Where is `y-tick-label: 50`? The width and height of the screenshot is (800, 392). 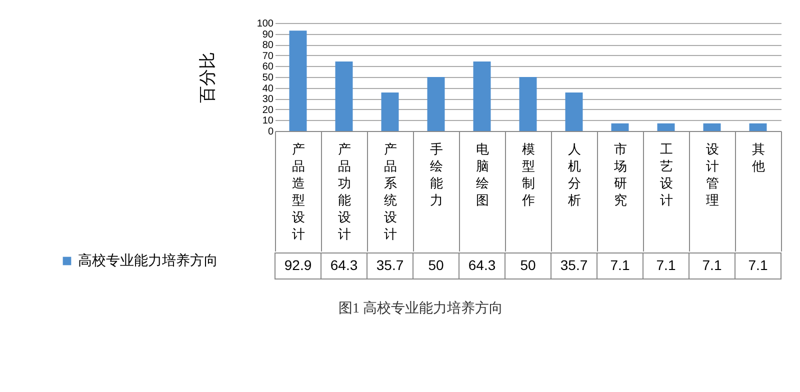
y-tick-label: 50 is located at coordinates (268, 78).